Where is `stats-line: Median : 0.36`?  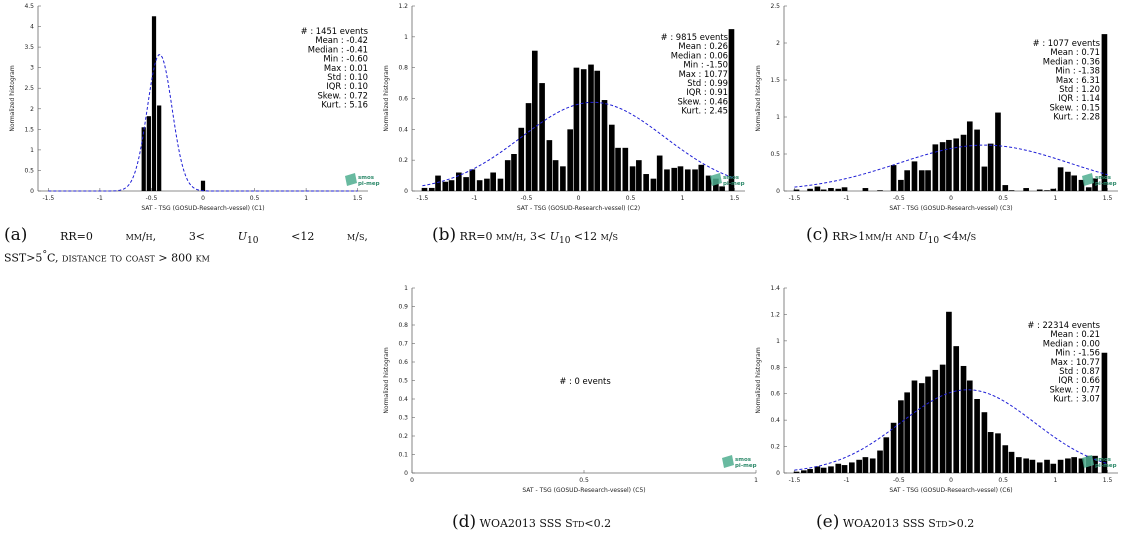
stats-line: Median : 0.36 is located at coordinates (1071, 61).